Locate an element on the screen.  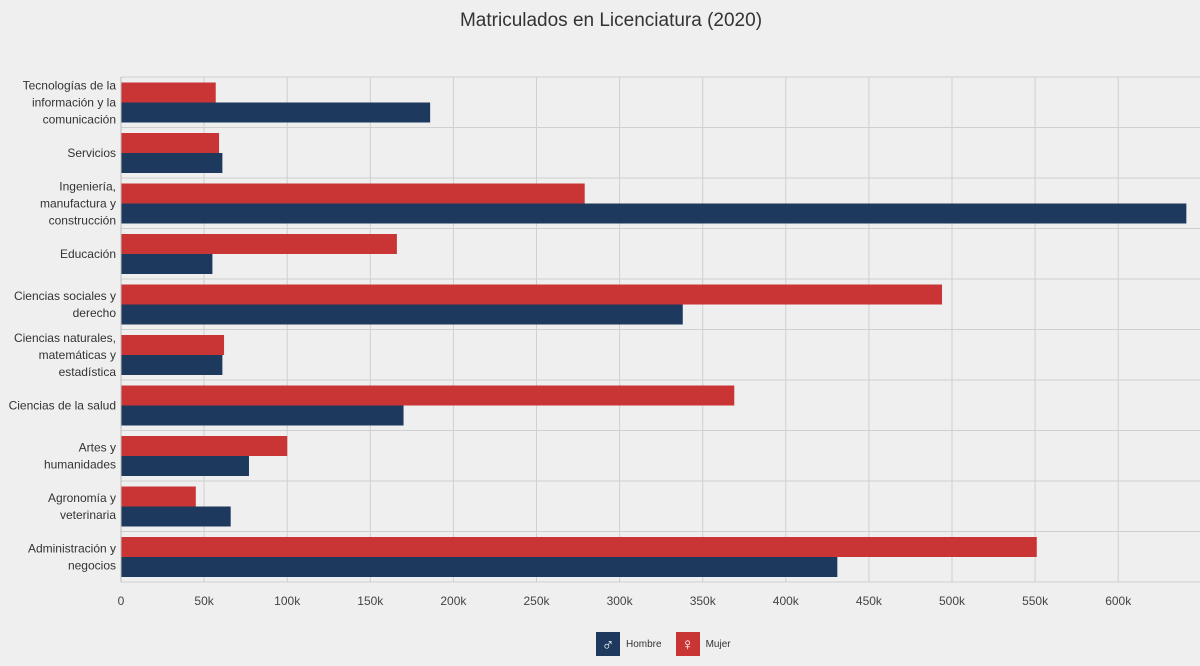
male-icon: ♂ is located at coordinates (608, 644).